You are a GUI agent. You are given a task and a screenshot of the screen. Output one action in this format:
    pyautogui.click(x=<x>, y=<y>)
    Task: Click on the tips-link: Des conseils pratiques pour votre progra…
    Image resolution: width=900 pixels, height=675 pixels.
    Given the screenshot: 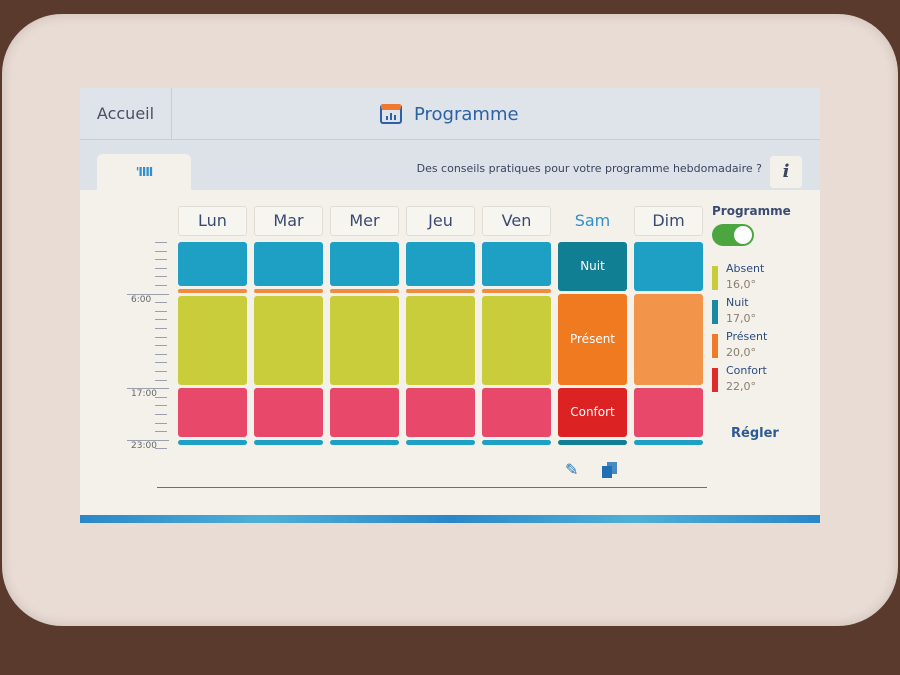 What is the action you would take?
    pyautogui.click(x=589, y=168)
    